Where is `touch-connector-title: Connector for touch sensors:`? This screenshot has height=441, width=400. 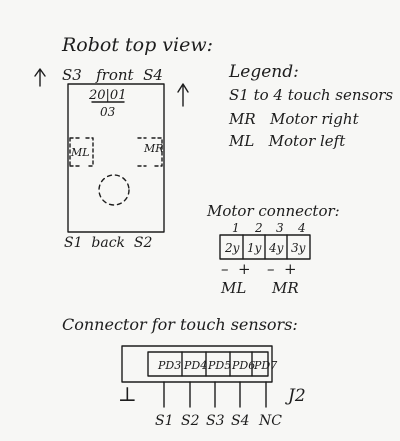 touch-connector-title: Connector for touch sensors: is located at coordinates (180, 324).